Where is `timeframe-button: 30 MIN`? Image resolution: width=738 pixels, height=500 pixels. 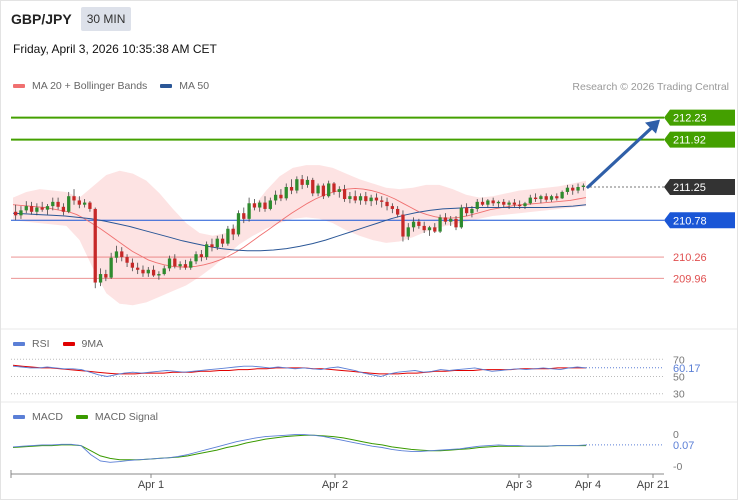
timeframe-button: 30 MIN is located at coordinates (106, 19).